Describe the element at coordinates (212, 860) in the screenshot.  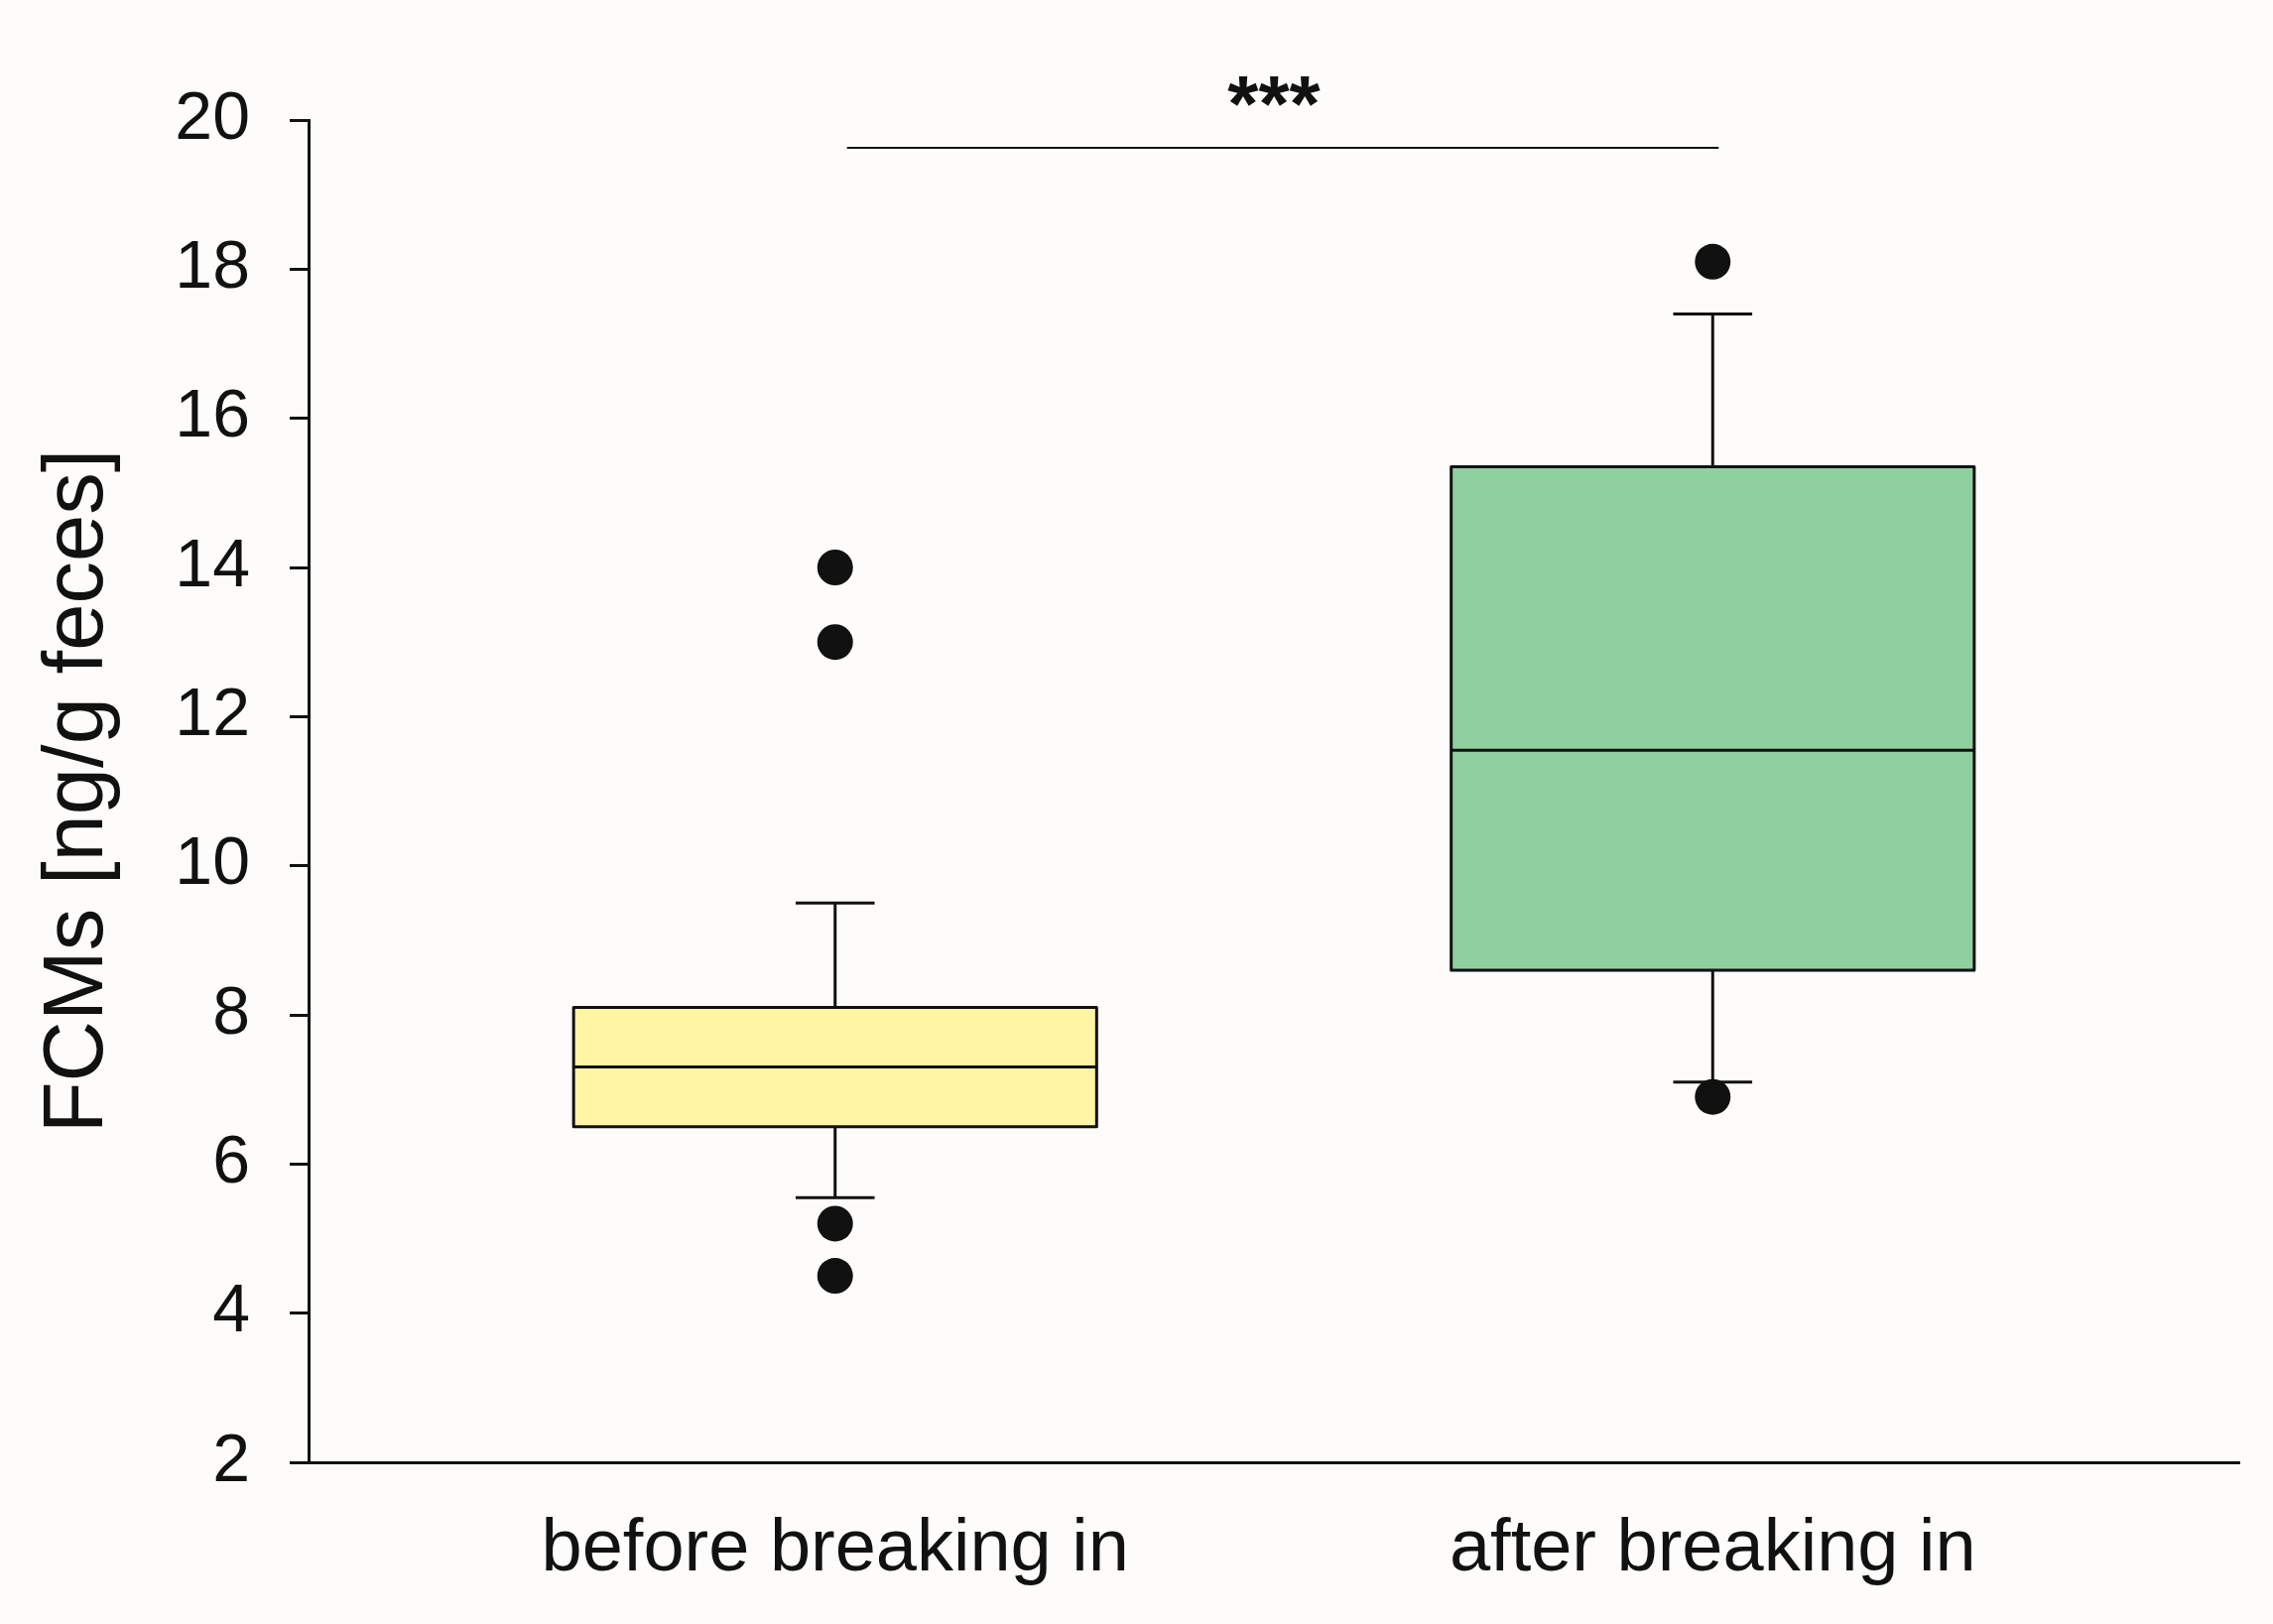
I see `y-tick-label: 10` at that location.